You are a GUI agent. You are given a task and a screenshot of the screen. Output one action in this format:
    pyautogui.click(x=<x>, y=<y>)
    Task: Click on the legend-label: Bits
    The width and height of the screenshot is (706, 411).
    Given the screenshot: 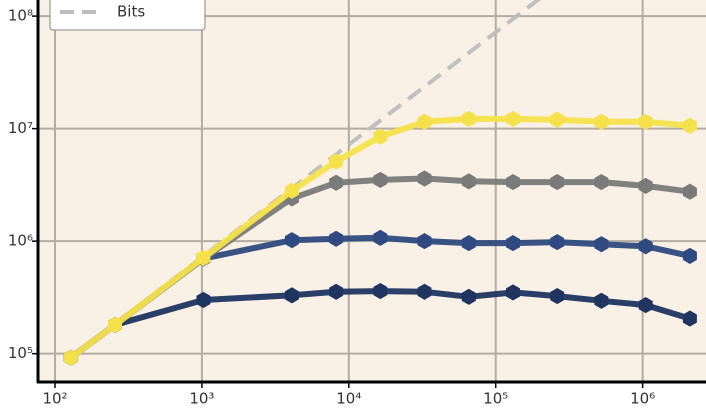 What is the action you would take?
    pyautogui.click(x=131, y=12)
    